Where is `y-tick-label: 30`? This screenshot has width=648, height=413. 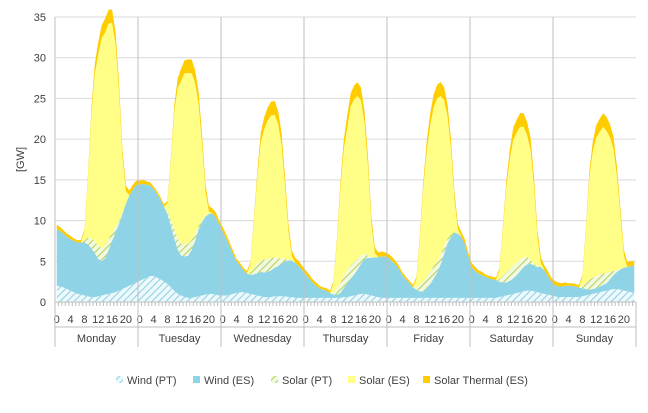
y-tick-label: 30 is located at coordinates (40, 59).